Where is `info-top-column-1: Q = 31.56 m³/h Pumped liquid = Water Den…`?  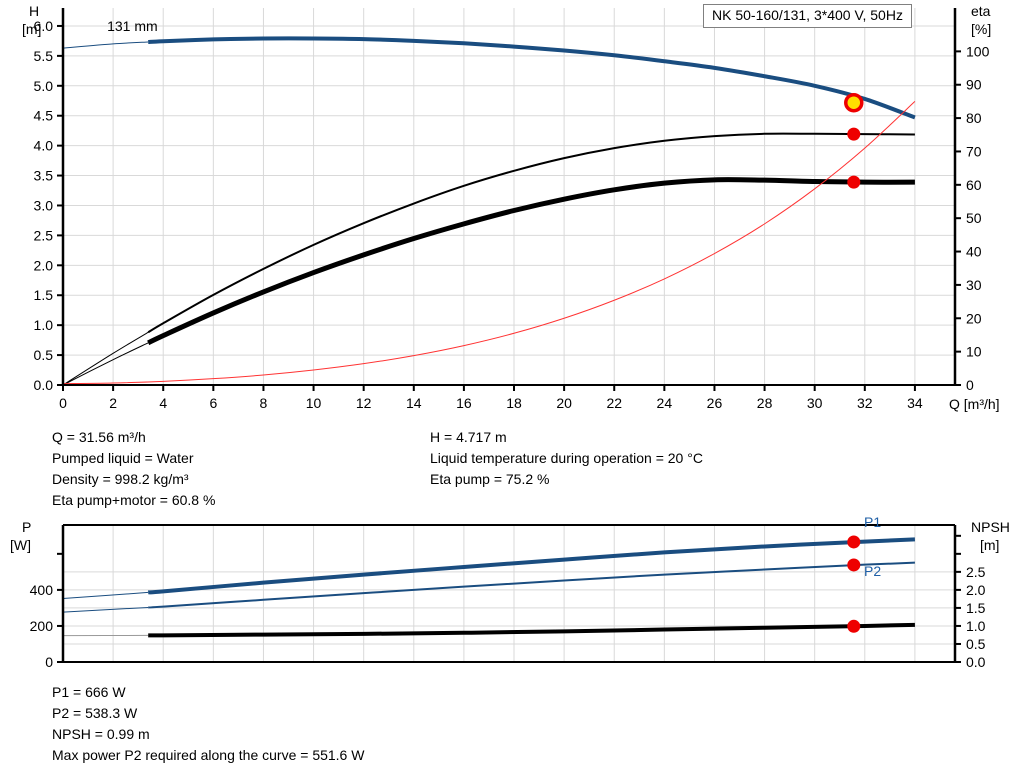
info-top-column-1: Q = 31.56 m³/h Pumped liquid = Water Den… is located at coordinates (133, 469).